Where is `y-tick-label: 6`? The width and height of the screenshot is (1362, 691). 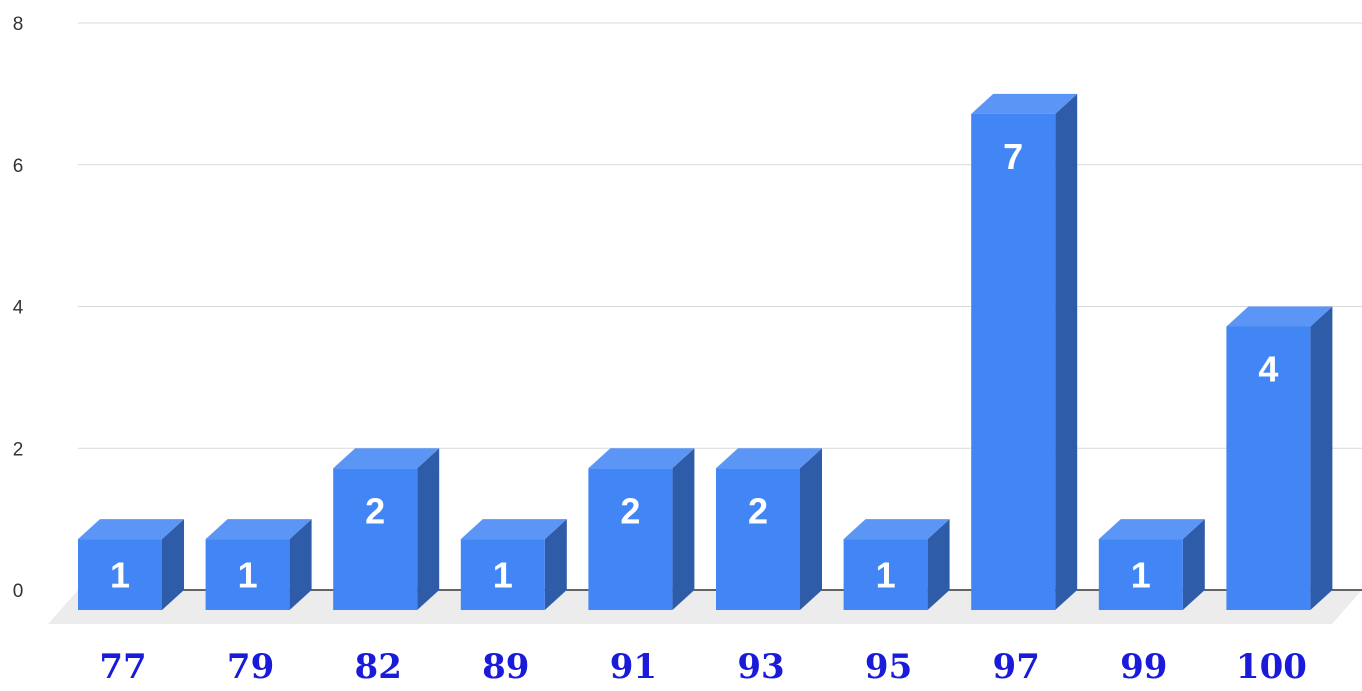
y-tick-label: 6 is located at coordinates (18, 166).